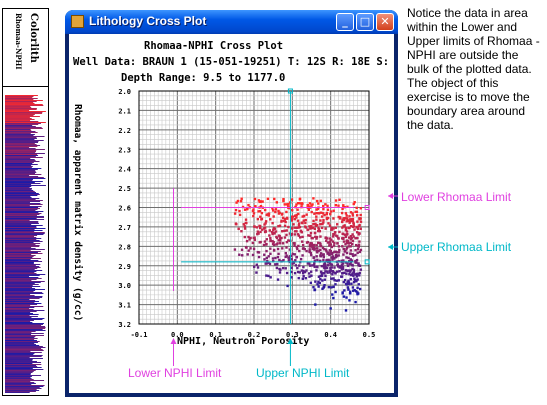 This screenshot has height=405, width=547. I want to click on close-button: ✕, so click(385, 22).